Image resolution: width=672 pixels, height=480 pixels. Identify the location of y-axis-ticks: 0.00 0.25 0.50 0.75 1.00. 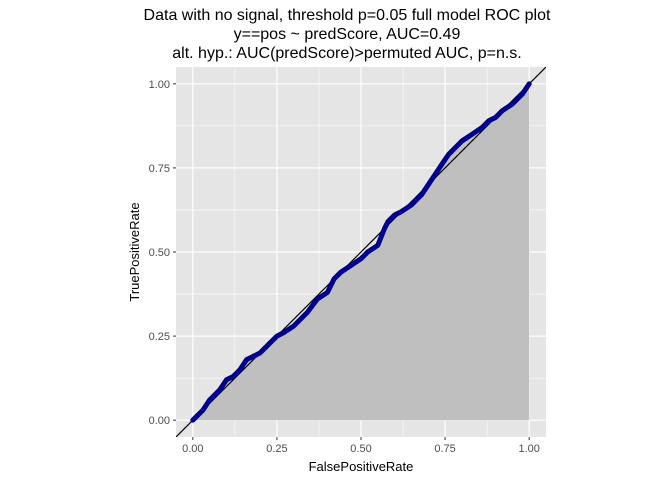
(162, 253).